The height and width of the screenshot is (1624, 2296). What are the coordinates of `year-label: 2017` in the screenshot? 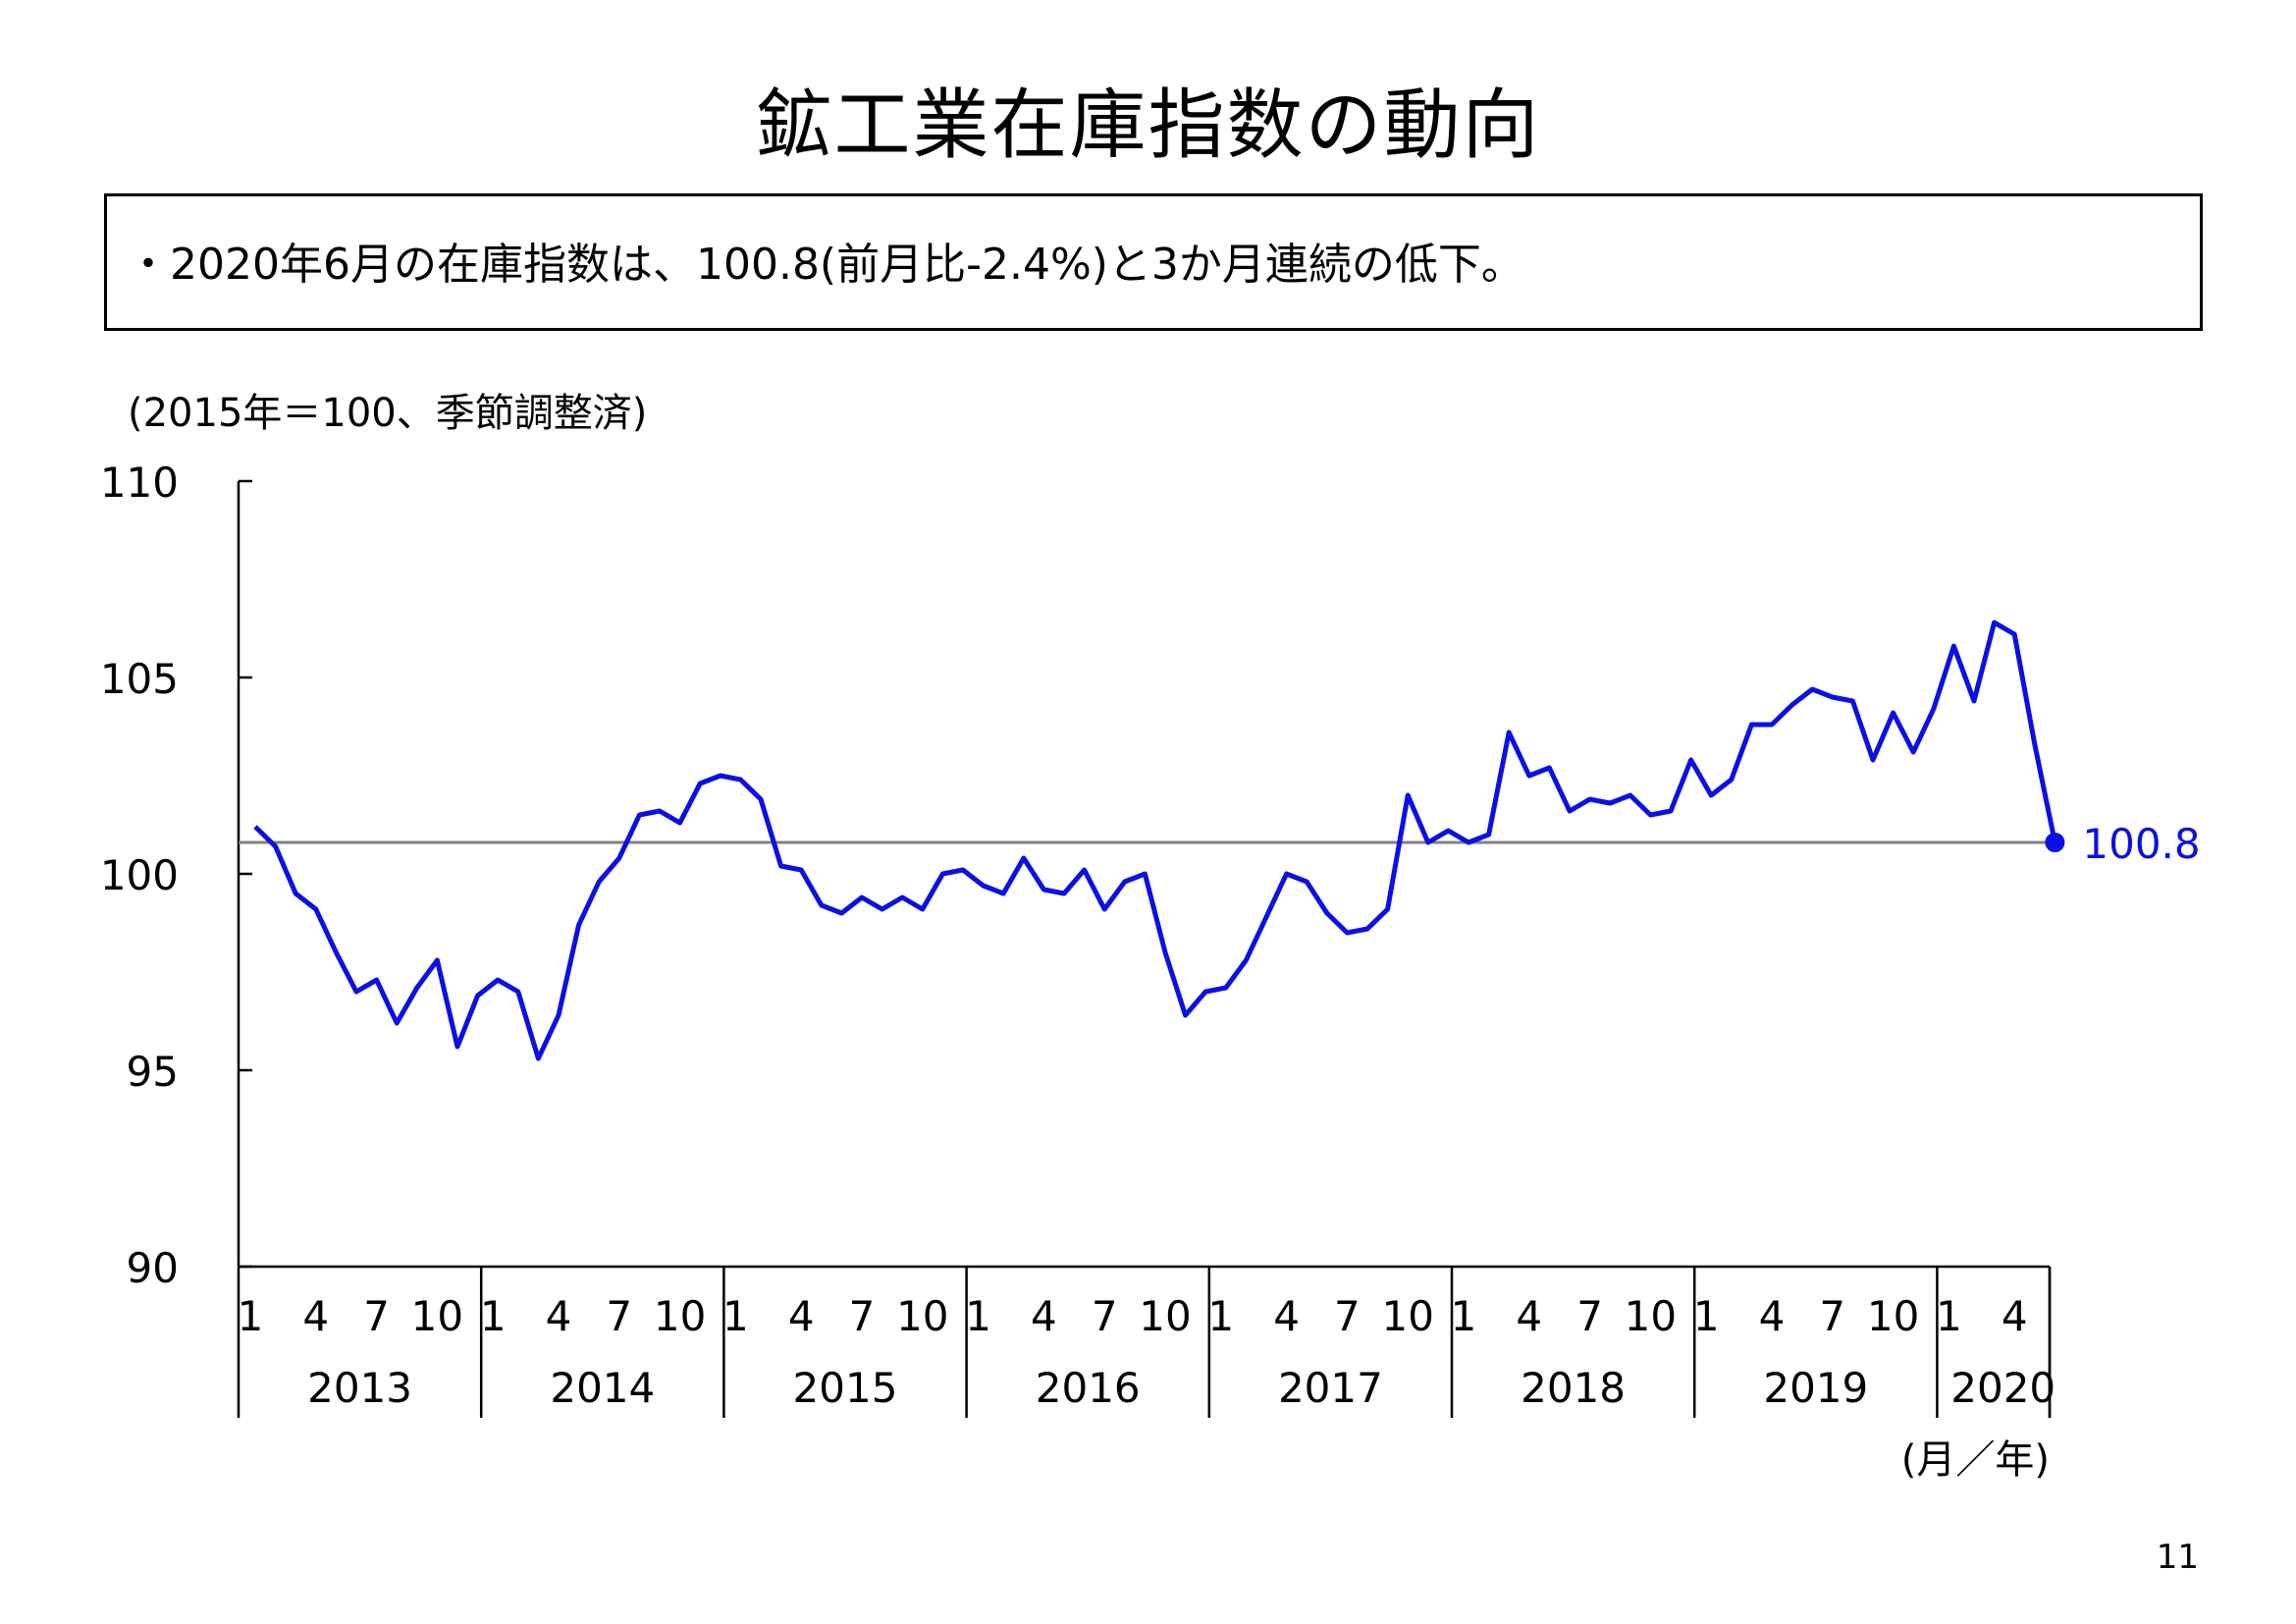 It's located at (1331, 1388).